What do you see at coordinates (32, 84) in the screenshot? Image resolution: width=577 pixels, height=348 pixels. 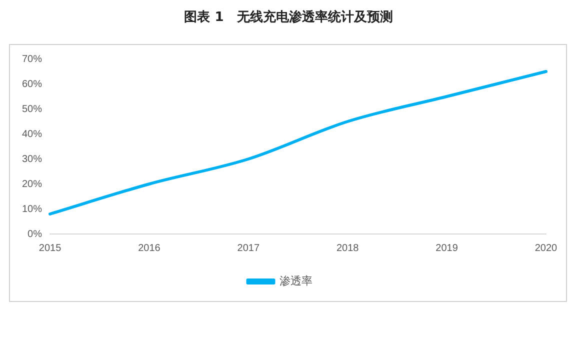 I see `y-tick-label: 60%` at bounding box center [32, 84].